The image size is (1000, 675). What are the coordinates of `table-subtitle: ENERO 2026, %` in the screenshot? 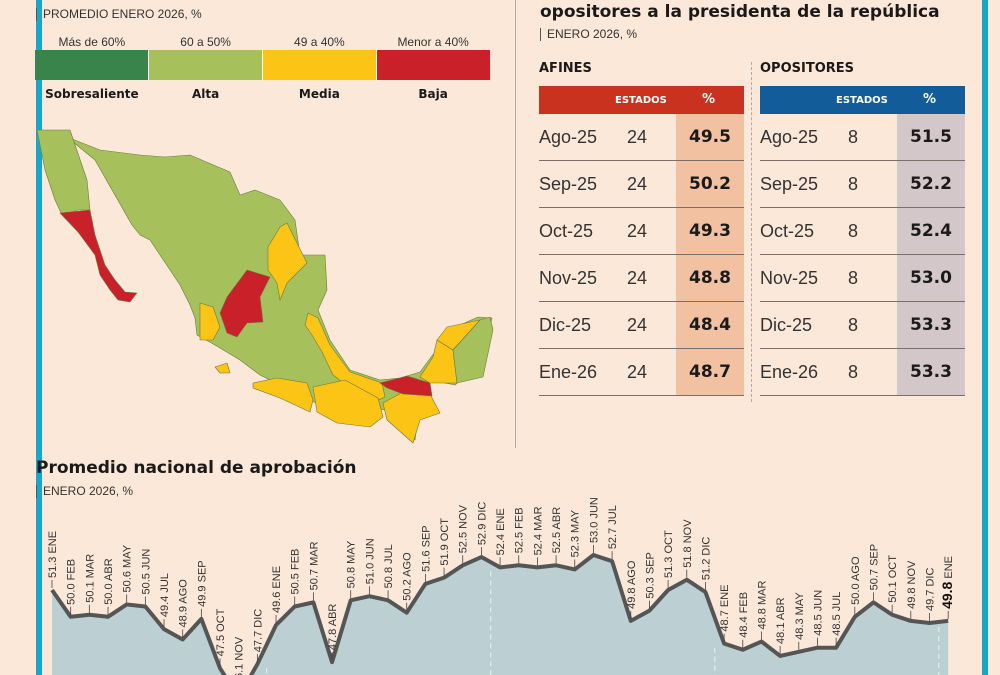 It's located at (588, 34).